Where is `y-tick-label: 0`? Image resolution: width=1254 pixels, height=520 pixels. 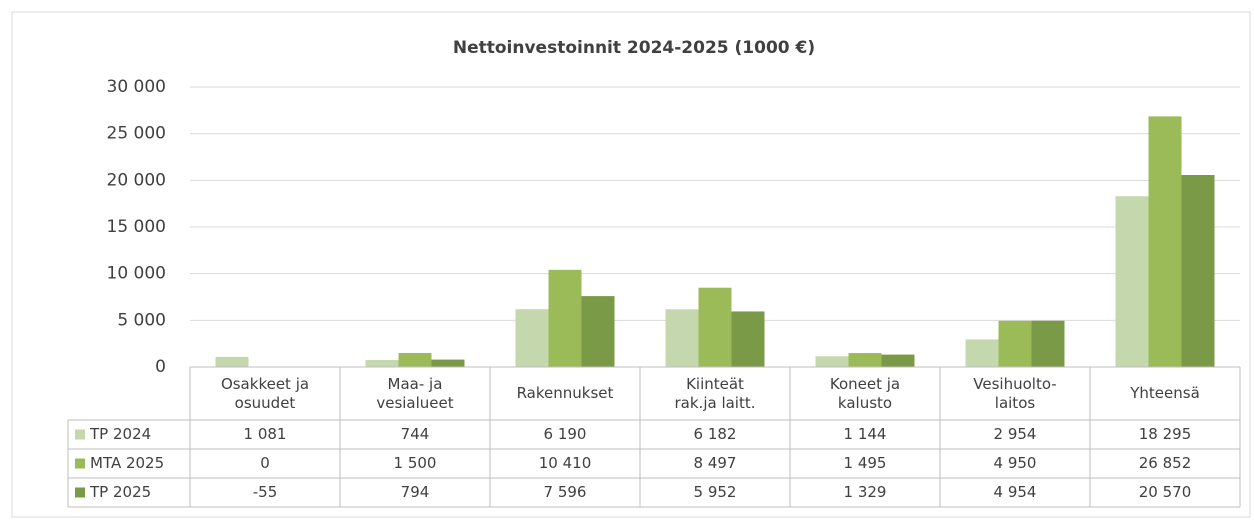 y-tick-label: 0 is located at coordinates (160, 367).